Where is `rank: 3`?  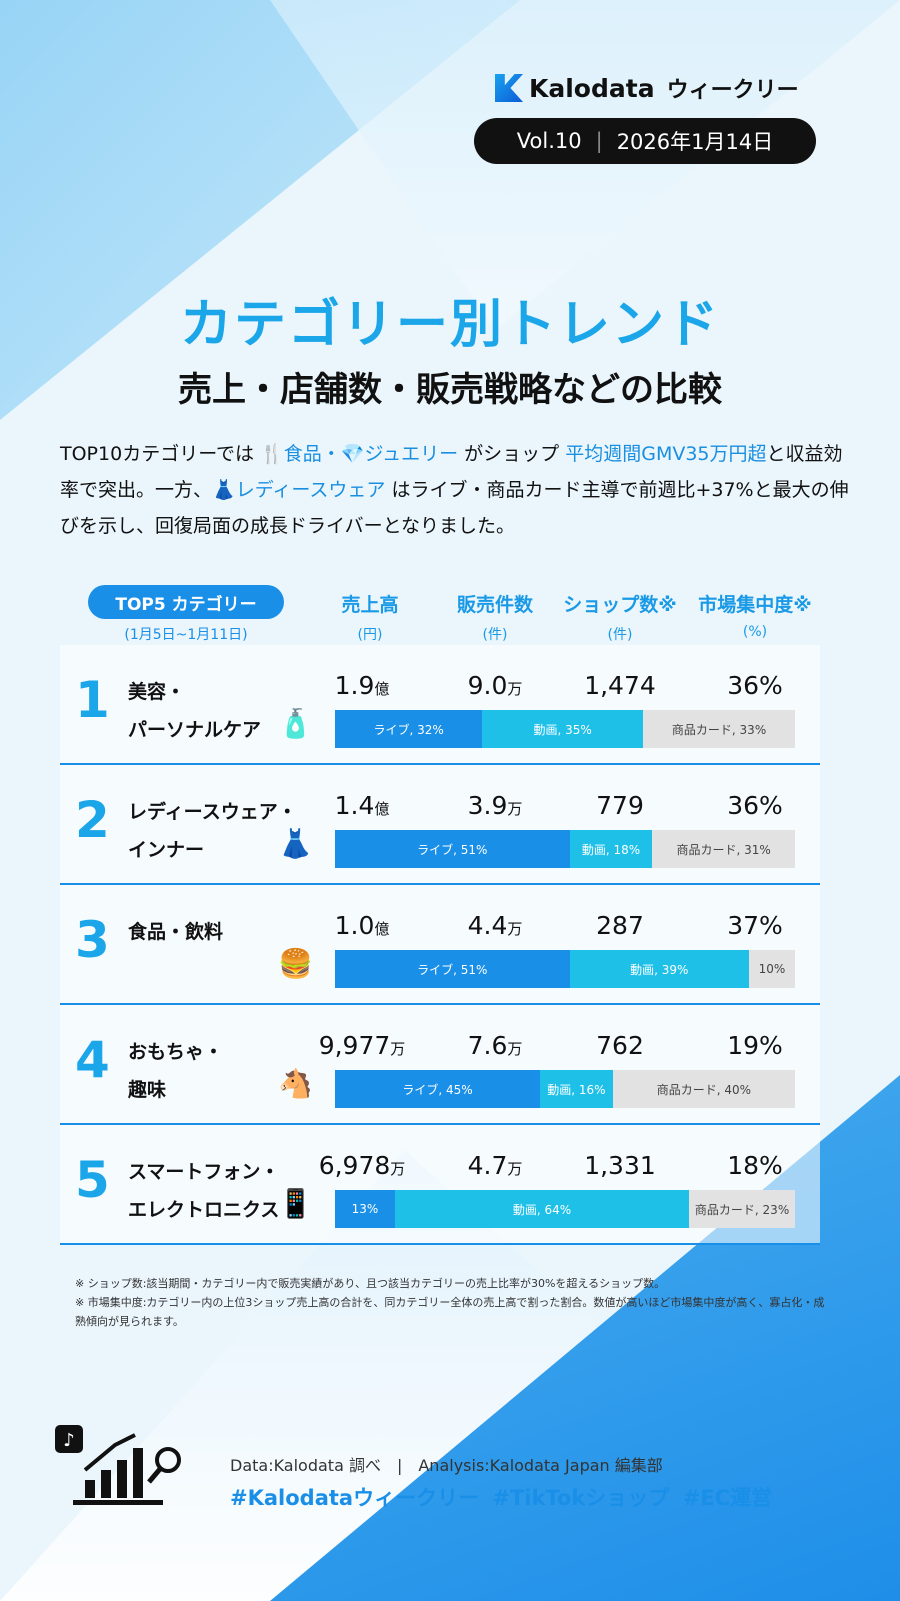 rank: 3 is located at coordinates (92, 940).